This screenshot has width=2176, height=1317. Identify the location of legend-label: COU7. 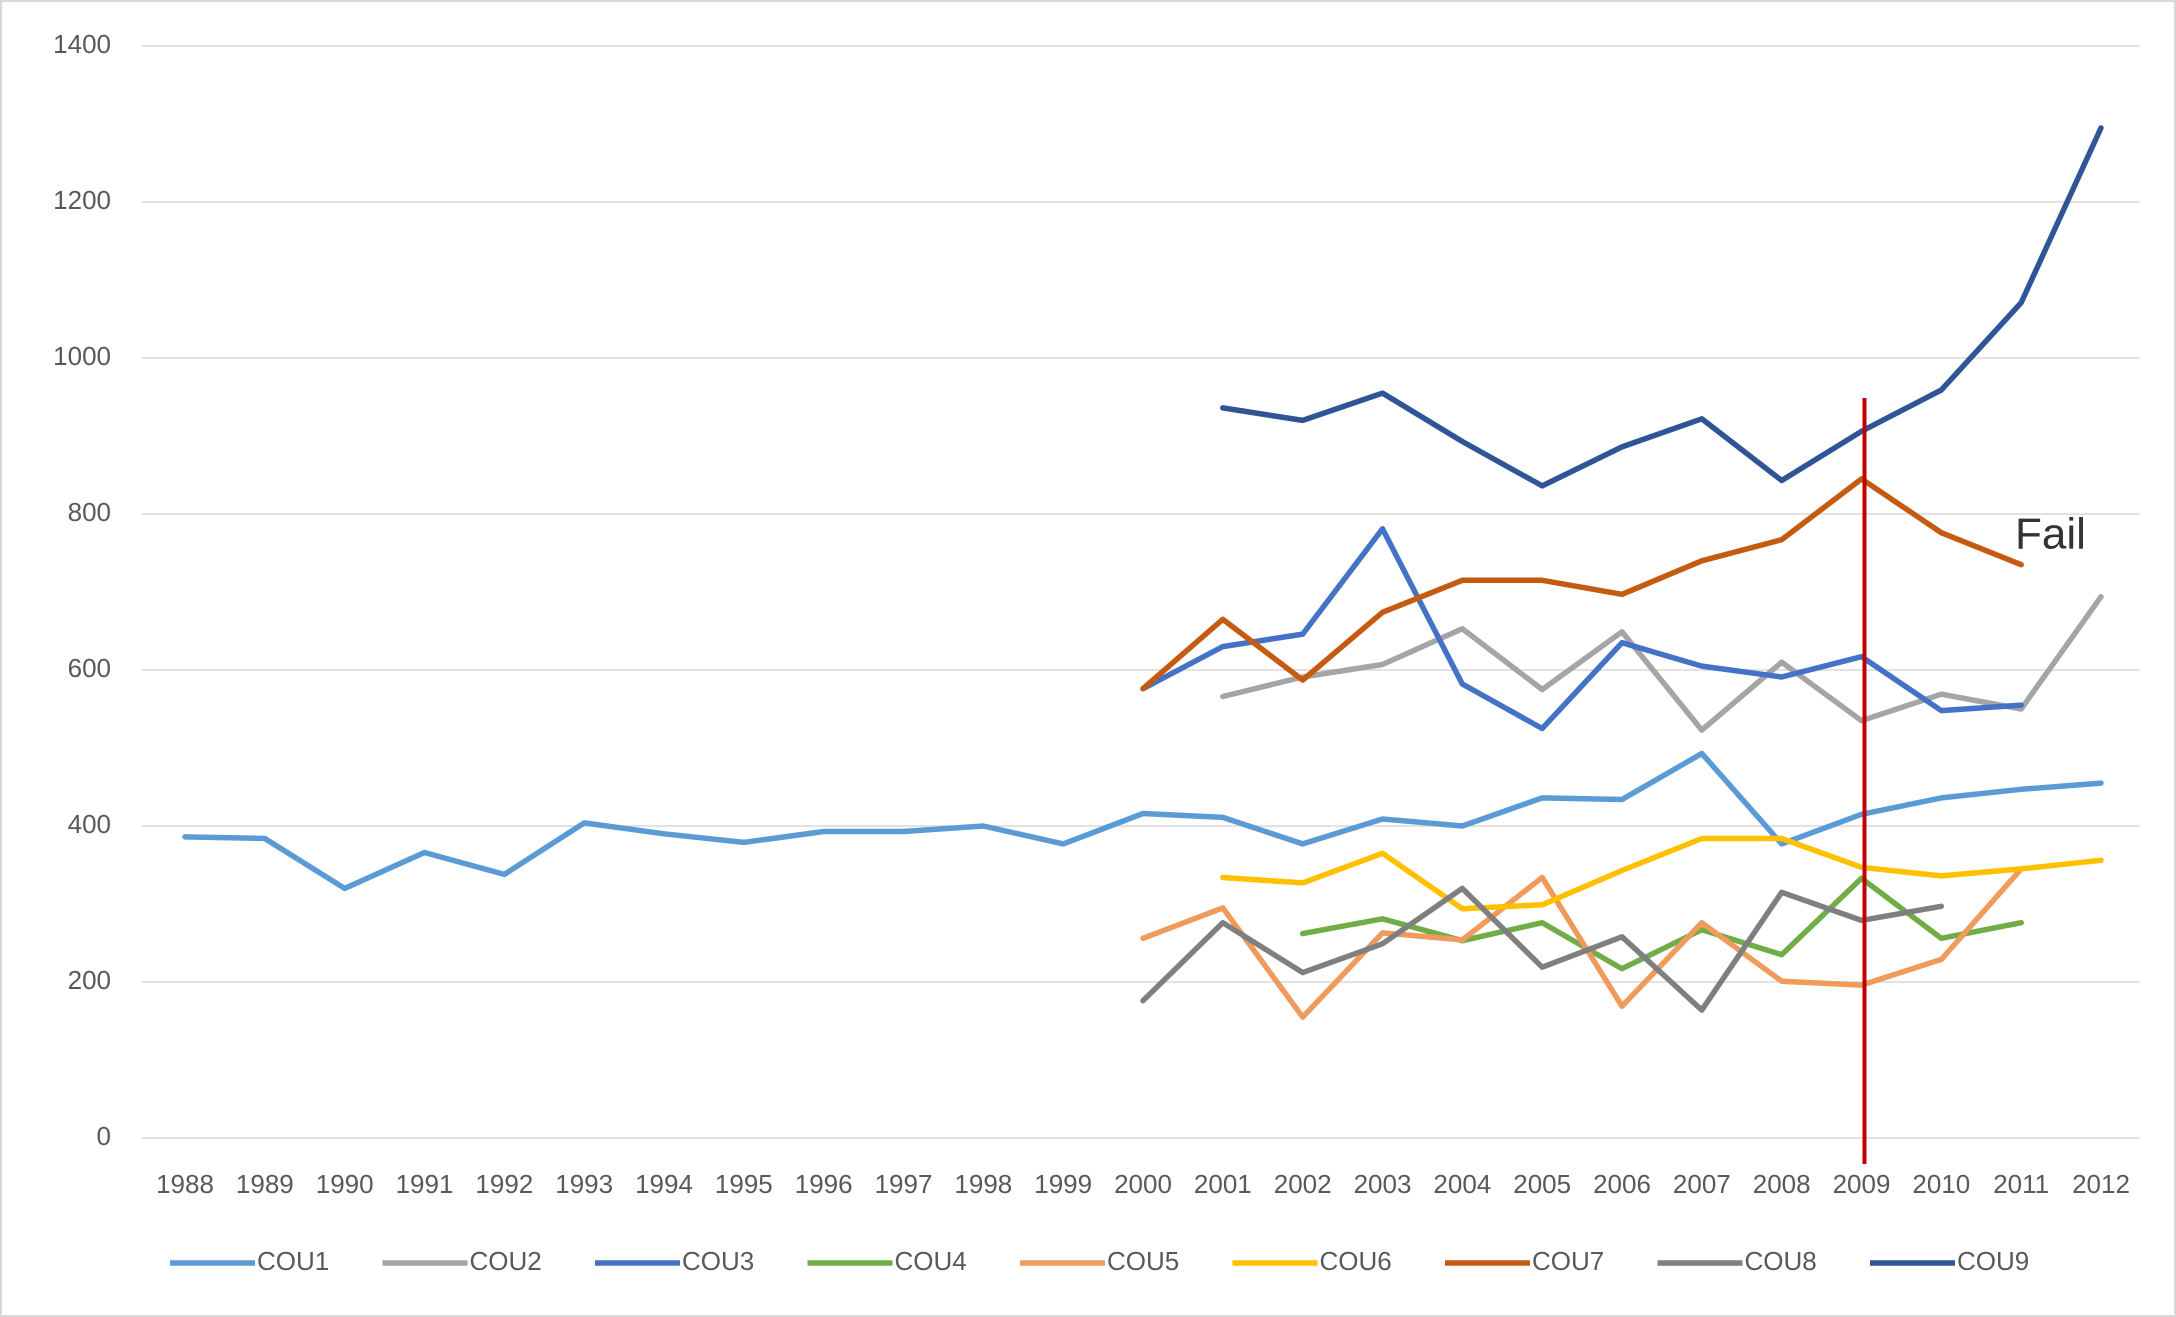
(1568, 1261).